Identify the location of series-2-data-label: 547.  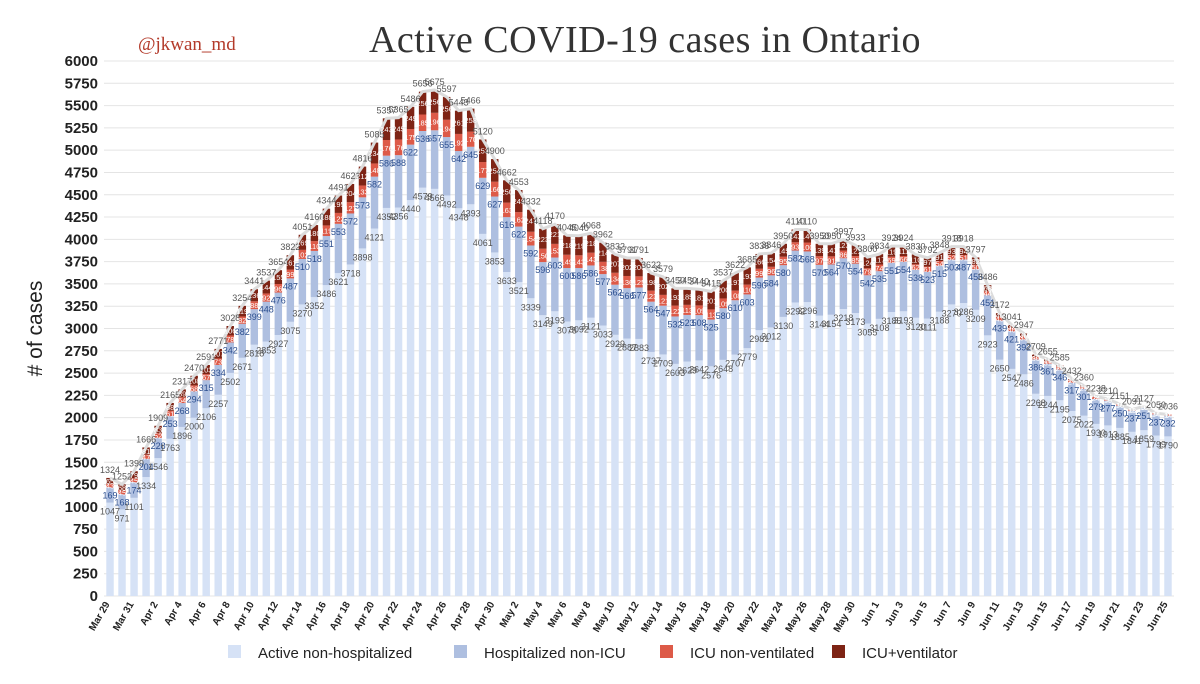
(663, 314).